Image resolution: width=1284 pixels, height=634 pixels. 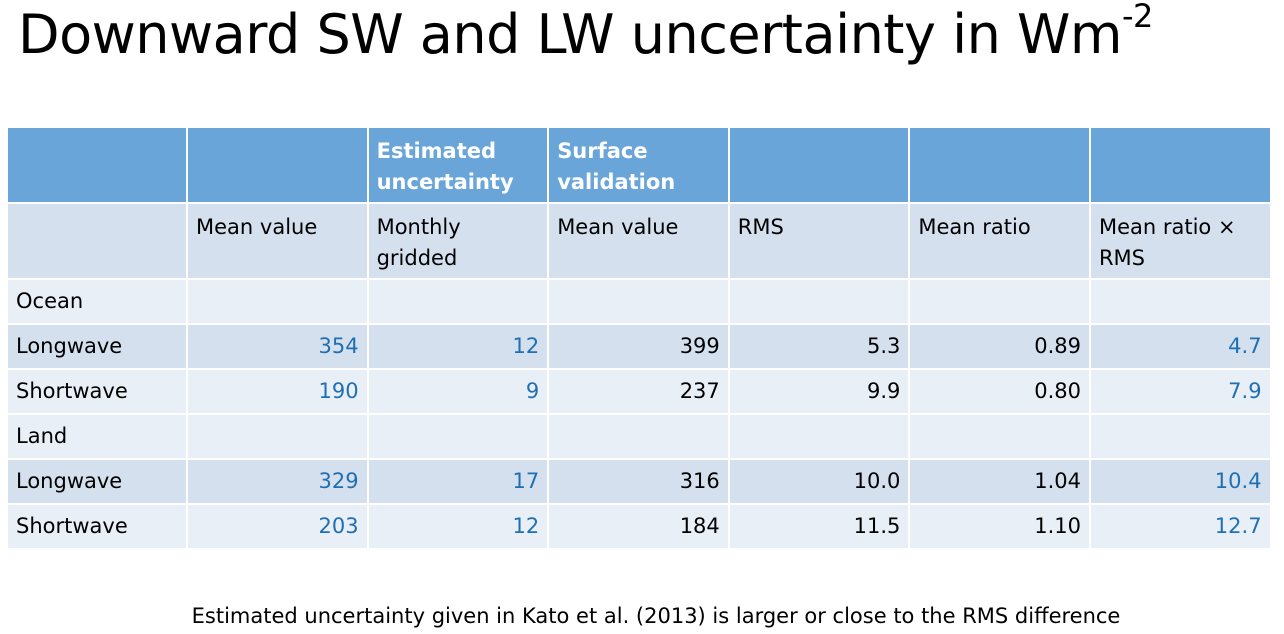 I want to click on subheader-cell: Mean ratio, so click(x=999, y=241).